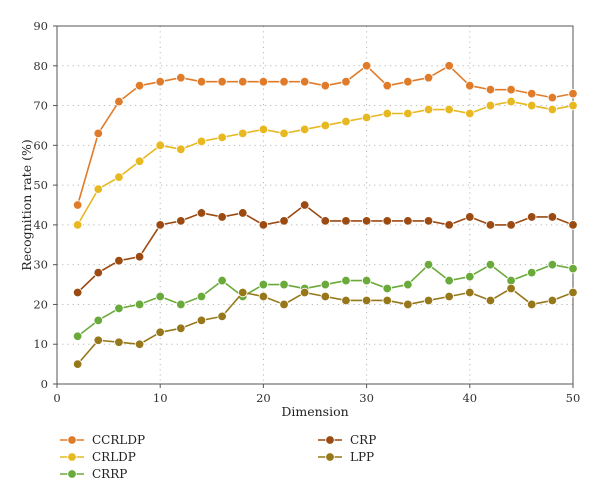 The image size is (600, 501). What do you see at coordinates (346, 457) in the screenshot?
I see `legend-item-lpp: LPP` at bounding box center [346, 457].